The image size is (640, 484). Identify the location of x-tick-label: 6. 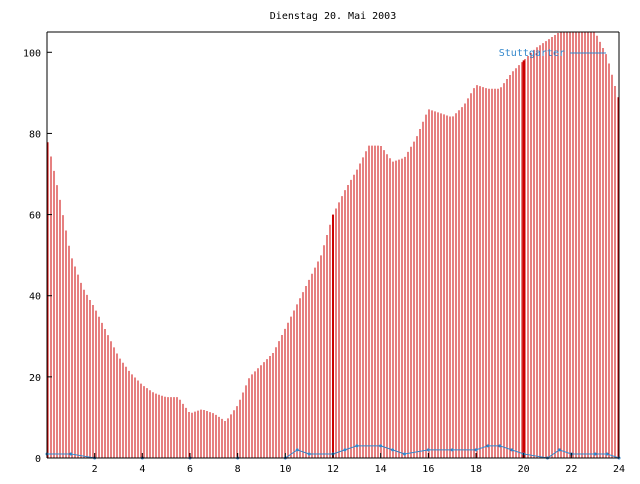
(190, 469).